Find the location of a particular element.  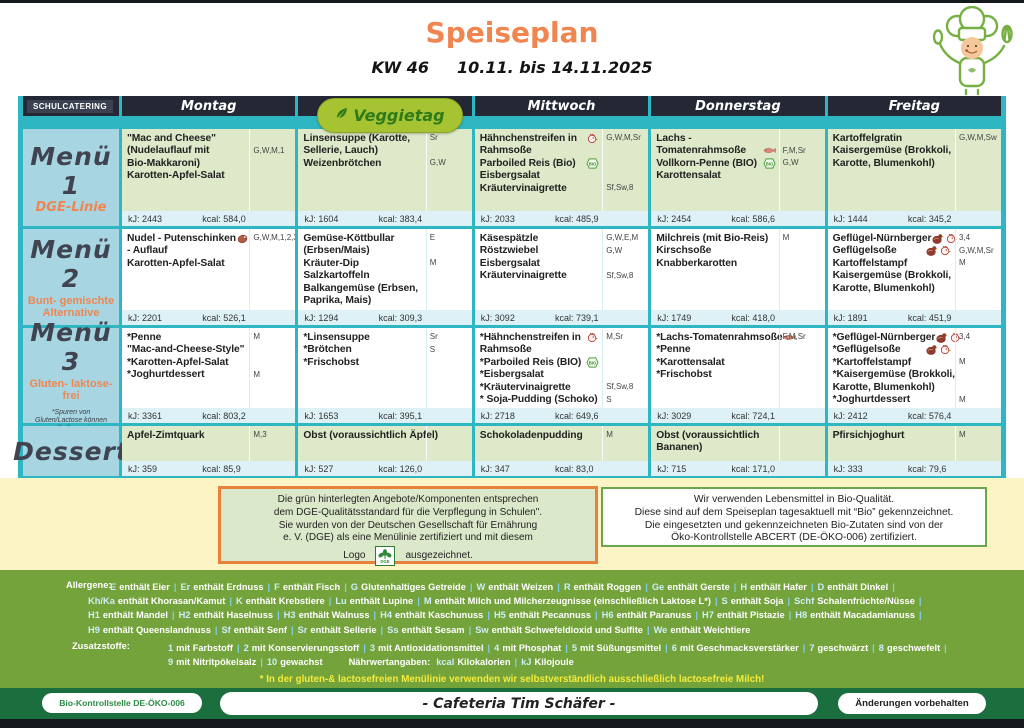

legend-code: H8 is located at coordinates (801, 615).